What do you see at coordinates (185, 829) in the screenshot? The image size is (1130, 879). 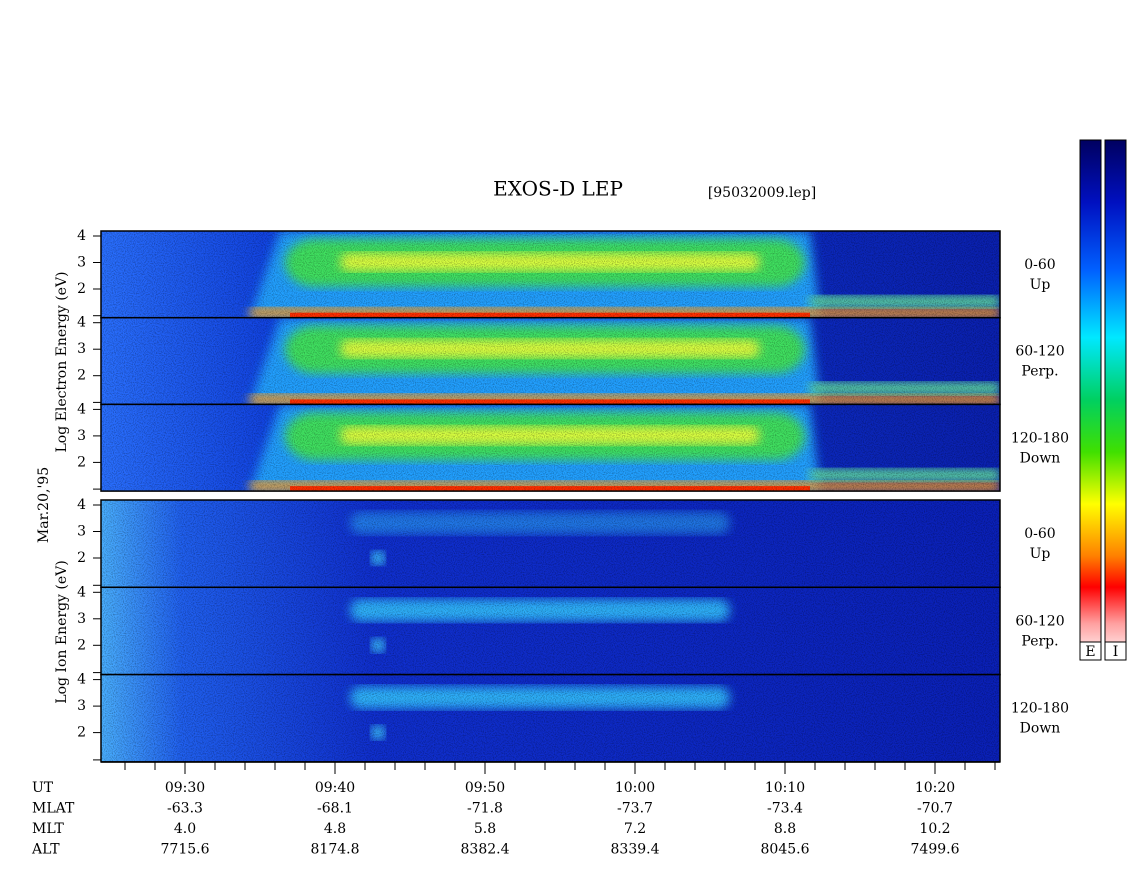 I see `cell: 4.0` at bounding box center [185, 829].